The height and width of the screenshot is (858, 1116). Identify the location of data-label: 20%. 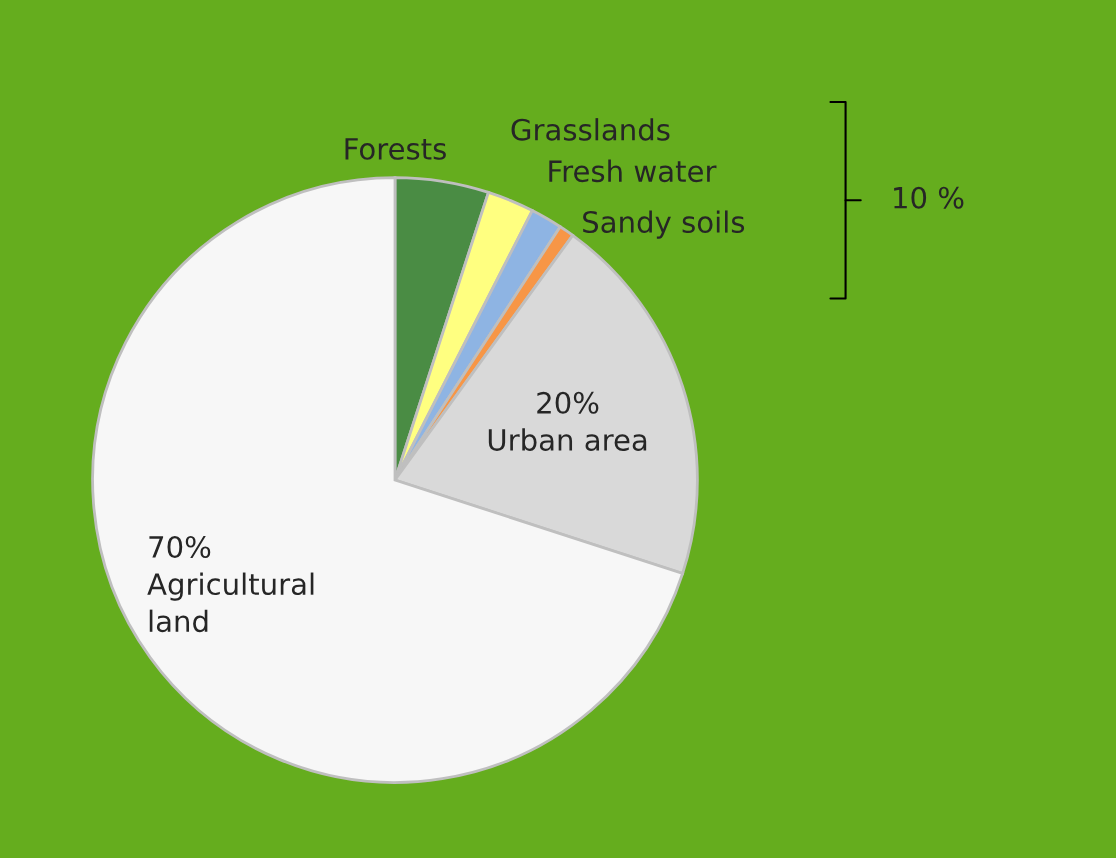
(568, 402).